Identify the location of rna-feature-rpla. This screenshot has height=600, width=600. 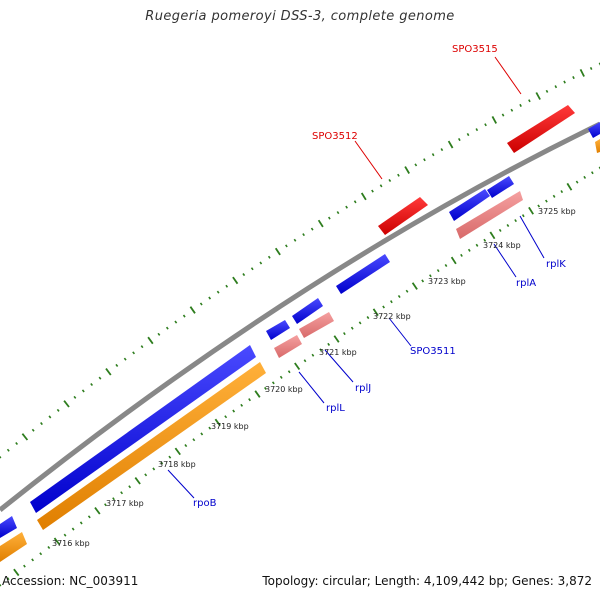
(489, 215).